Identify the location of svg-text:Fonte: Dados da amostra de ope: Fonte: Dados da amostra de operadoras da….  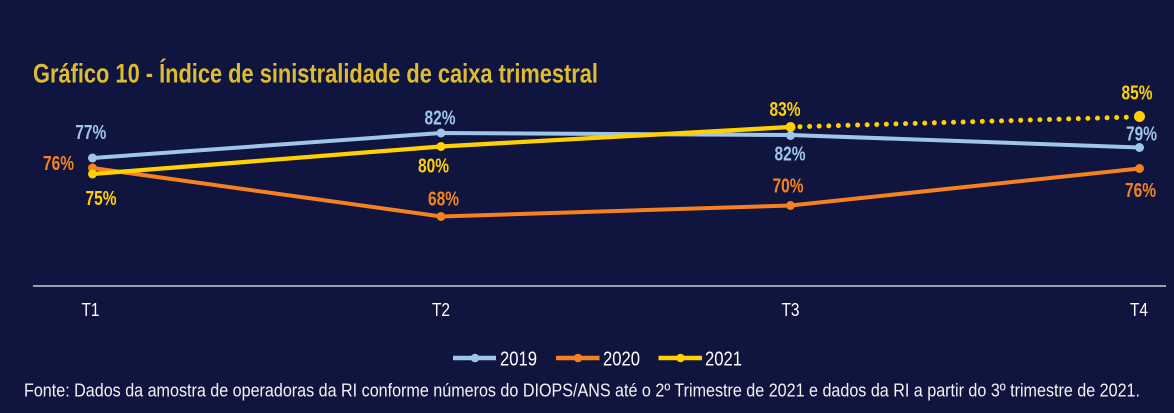
(582, 390).